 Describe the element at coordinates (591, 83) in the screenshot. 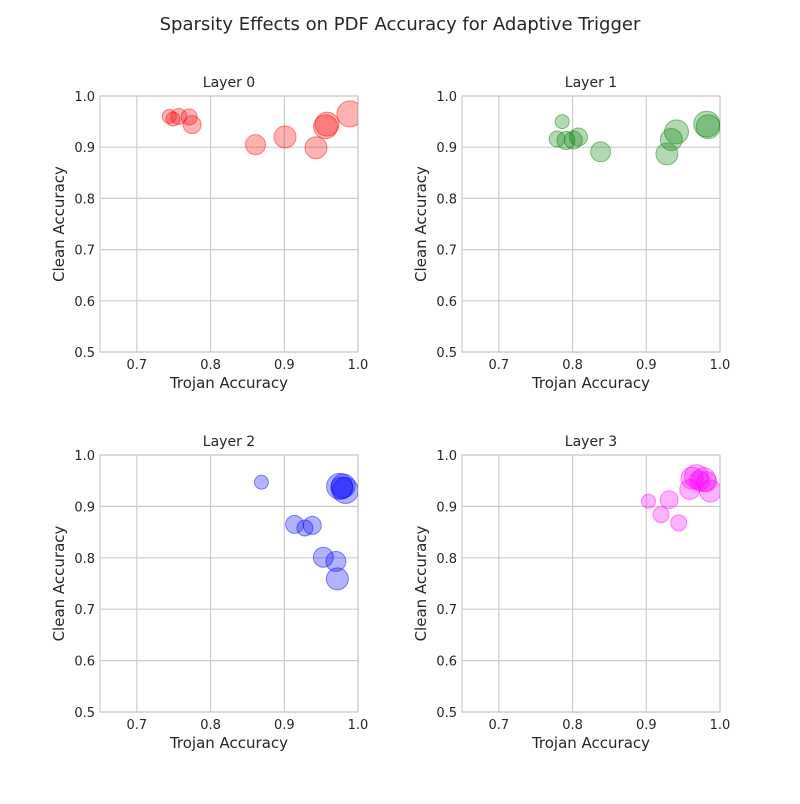

I see `panel-title: Layer 1` at that location.